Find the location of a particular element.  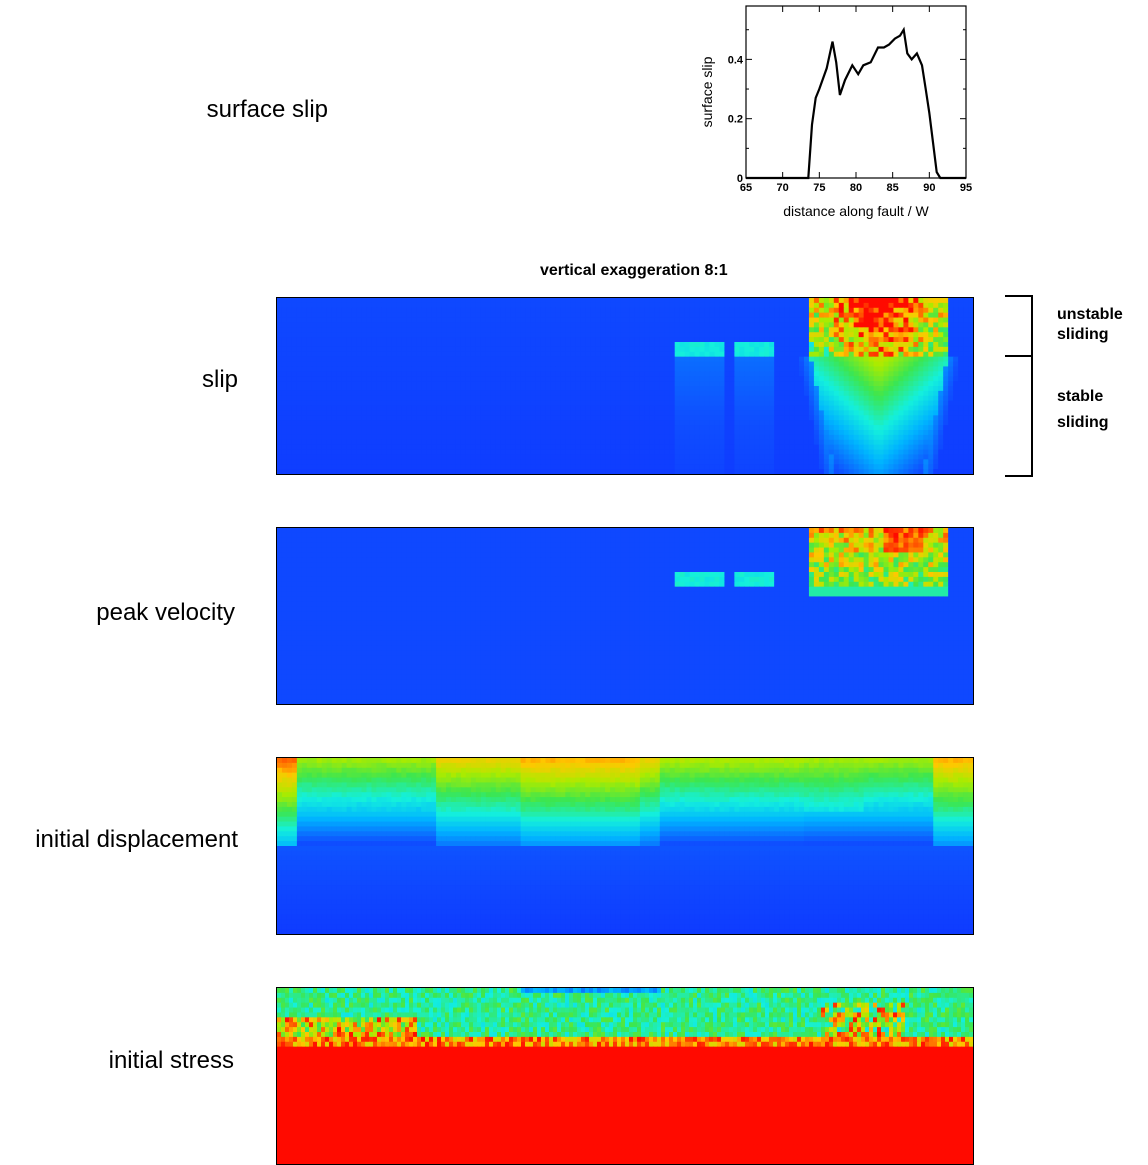

y-tick-label: 0.4 is located at coordinates (736, 60).